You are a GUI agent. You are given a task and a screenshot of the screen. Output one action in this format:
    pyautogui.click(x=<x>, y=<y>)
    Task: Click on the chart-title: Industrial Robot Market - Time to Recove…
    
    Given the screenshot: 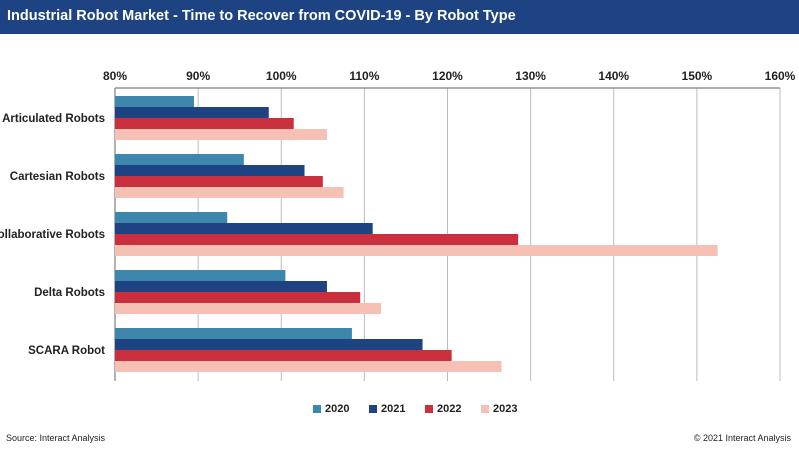 What is the action you would take?
    pyautogui.click(x=261, y=16)
    